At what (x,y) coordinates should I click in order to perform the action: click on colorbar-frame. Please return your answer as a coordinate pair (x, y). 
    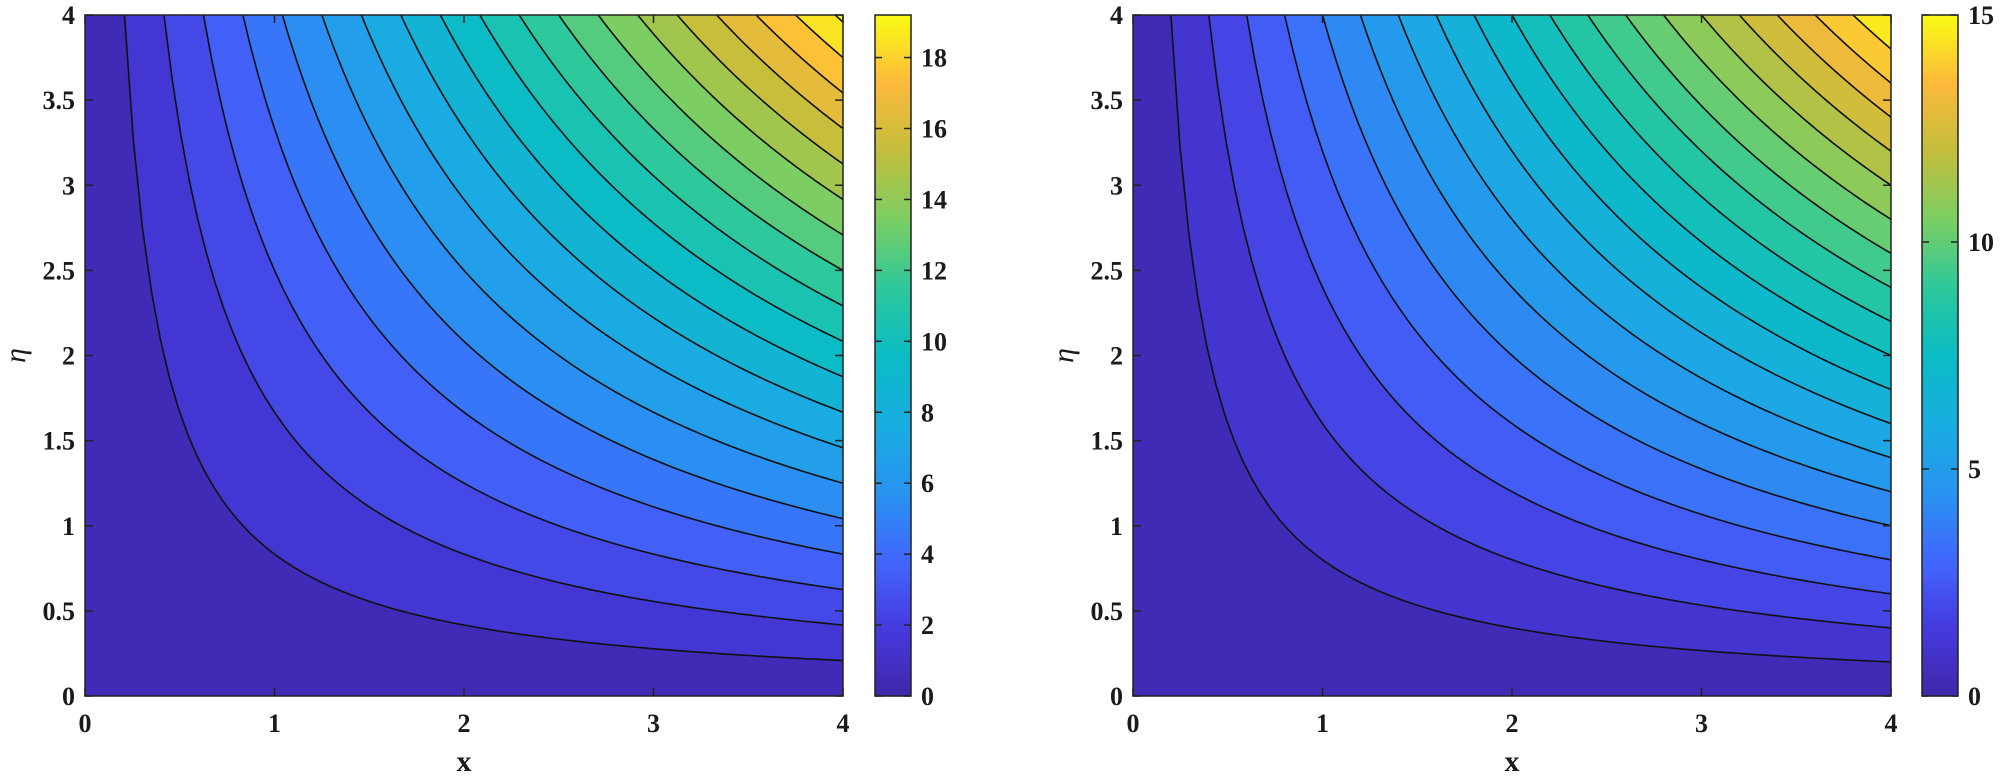
    Looking at the image, I should click on (1940, 355).